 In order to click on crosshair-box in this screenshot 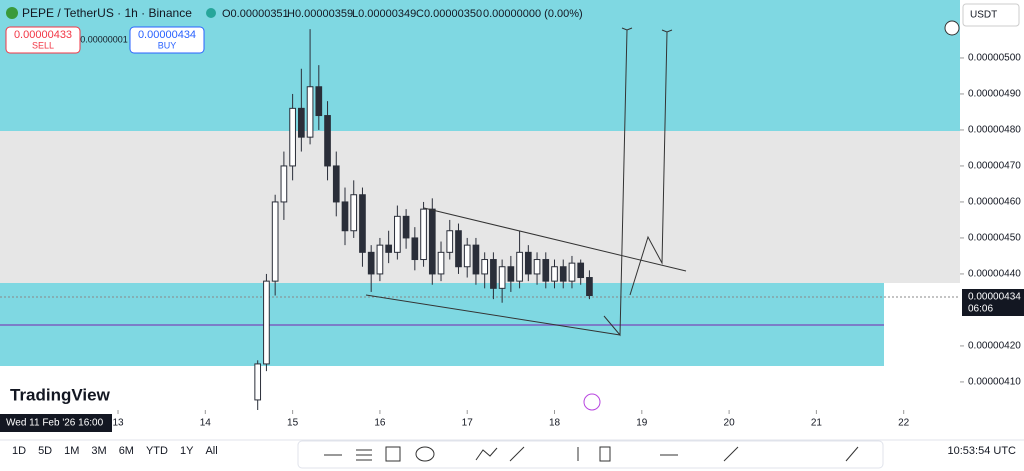, I will do `click(56, 423)`.